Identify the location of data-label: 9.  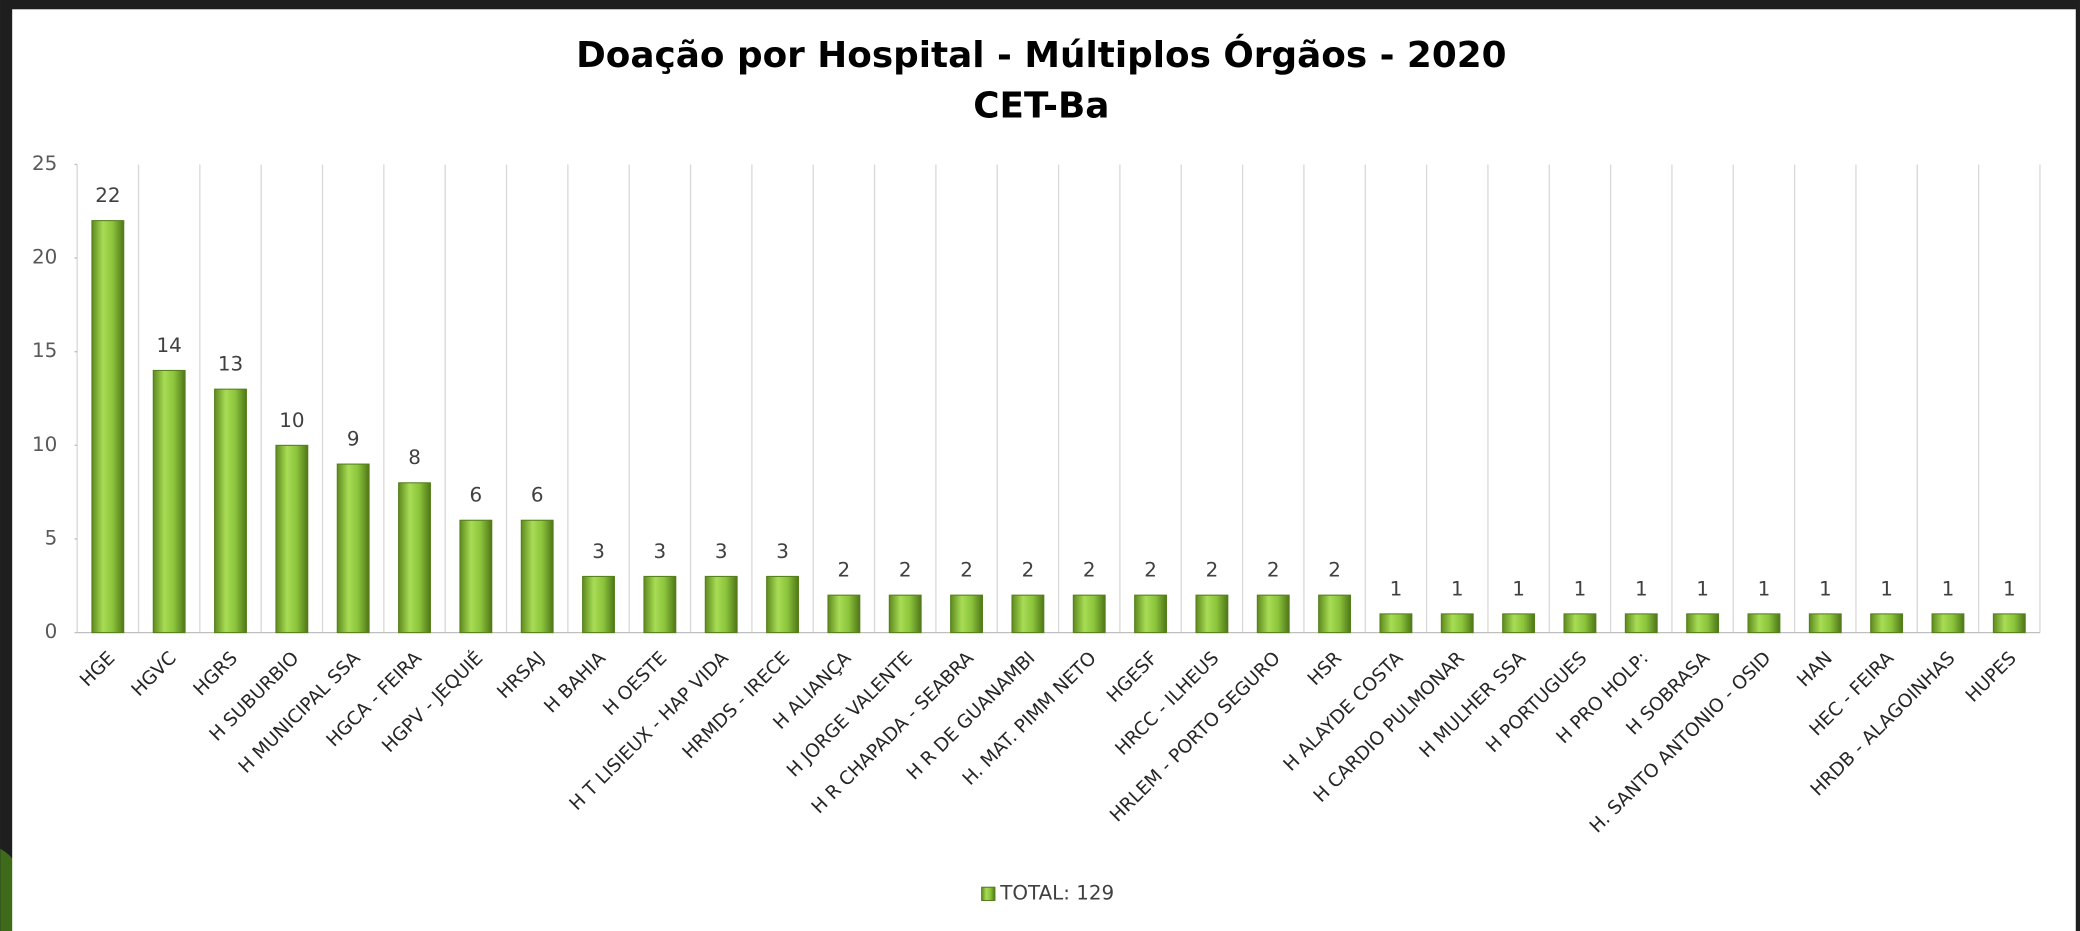
(353, 439).